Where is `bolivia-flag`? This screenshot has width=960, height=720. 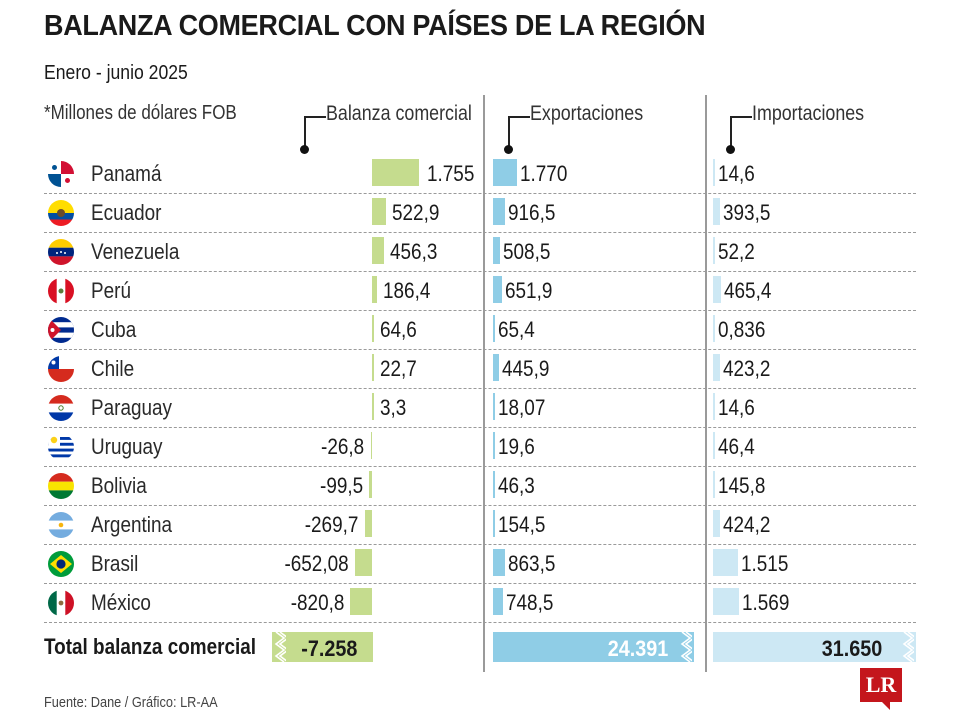 bolivia-flag is located at coordinates (61, 486).